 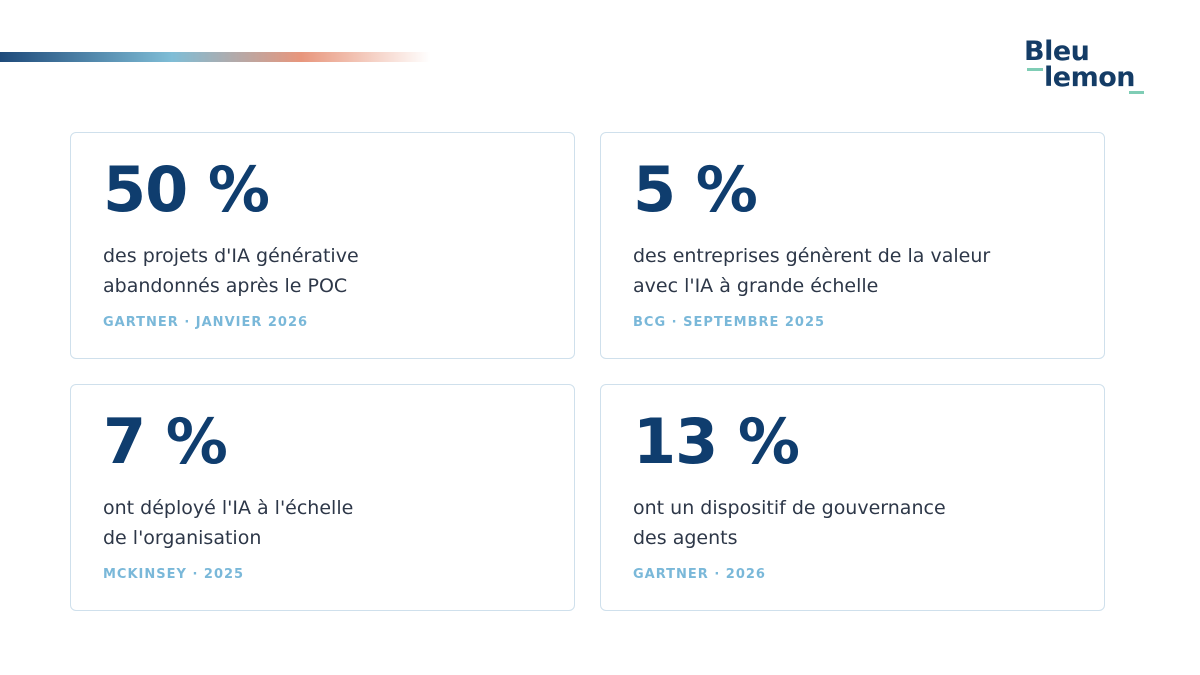 I want to click on logo-text: lemon, so click(x=1089, y=77).